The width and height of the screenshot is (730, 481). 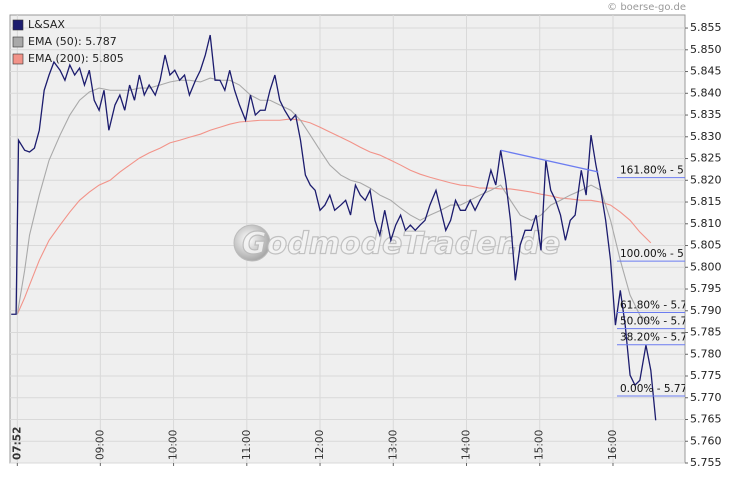 I want to click on y-tick-label: 5.835, so click(x=706, y=114).